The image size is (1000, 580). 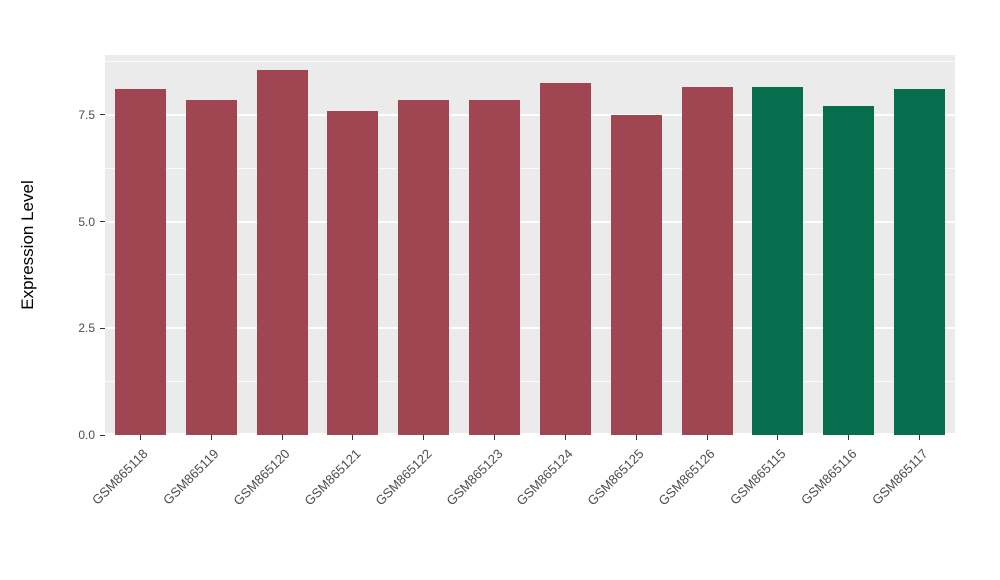 I want to click on bar-GSM865116, so click(x=849, y=270).